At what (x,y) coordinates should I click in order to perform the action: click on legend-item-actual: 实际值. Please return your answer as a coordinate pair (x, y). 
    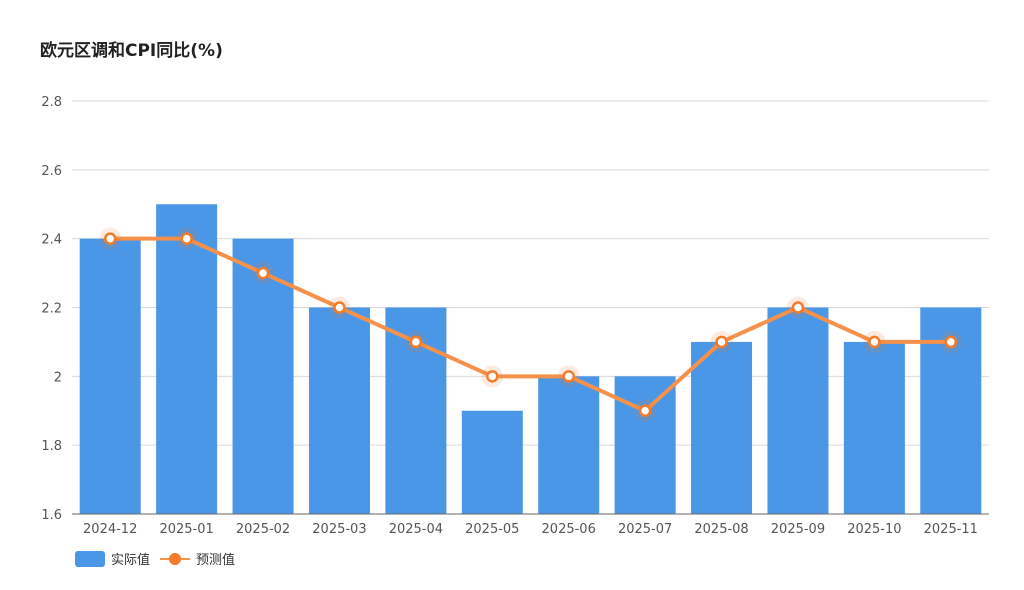
    Looking at the image, I should click on (112, 558).